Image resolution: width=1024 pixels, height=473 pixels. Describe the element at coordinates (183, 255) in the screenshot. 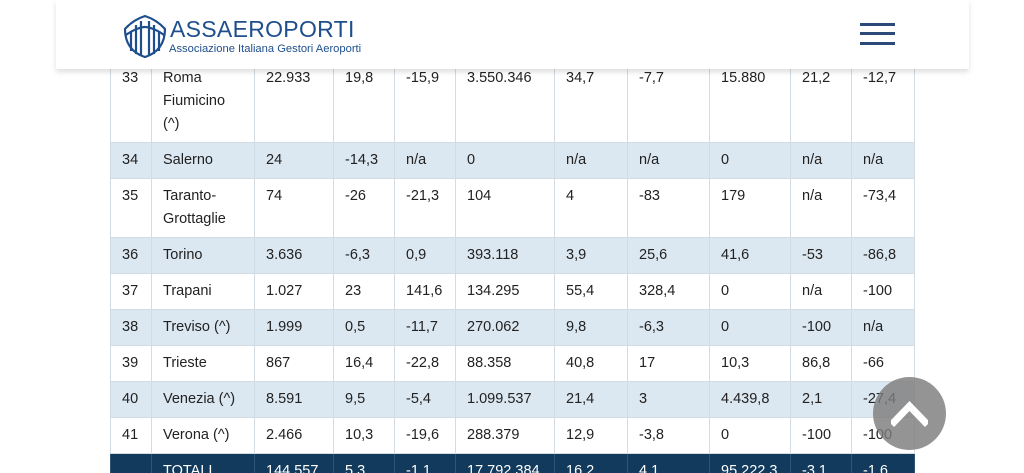

I see `airport-name-line: Torino` at that location.